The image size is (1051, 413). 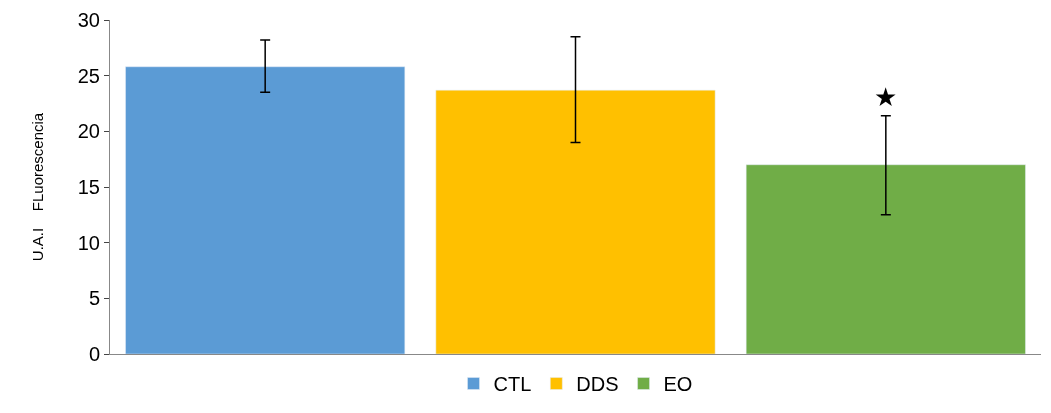 What do you see at coordinates (512, 384) in the screenshot?
I see `legend-label: CTL` at bounding box center [512, 384].